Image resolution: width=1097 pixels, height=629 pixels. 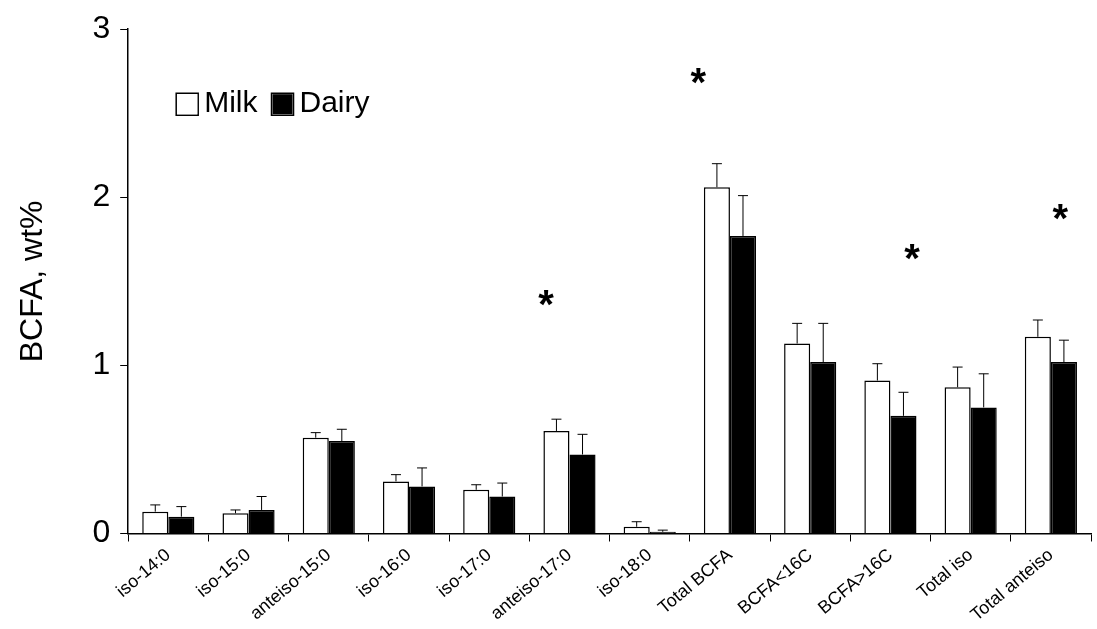 I want to click on legend-label: Dairy, so click(x=334, y=102).